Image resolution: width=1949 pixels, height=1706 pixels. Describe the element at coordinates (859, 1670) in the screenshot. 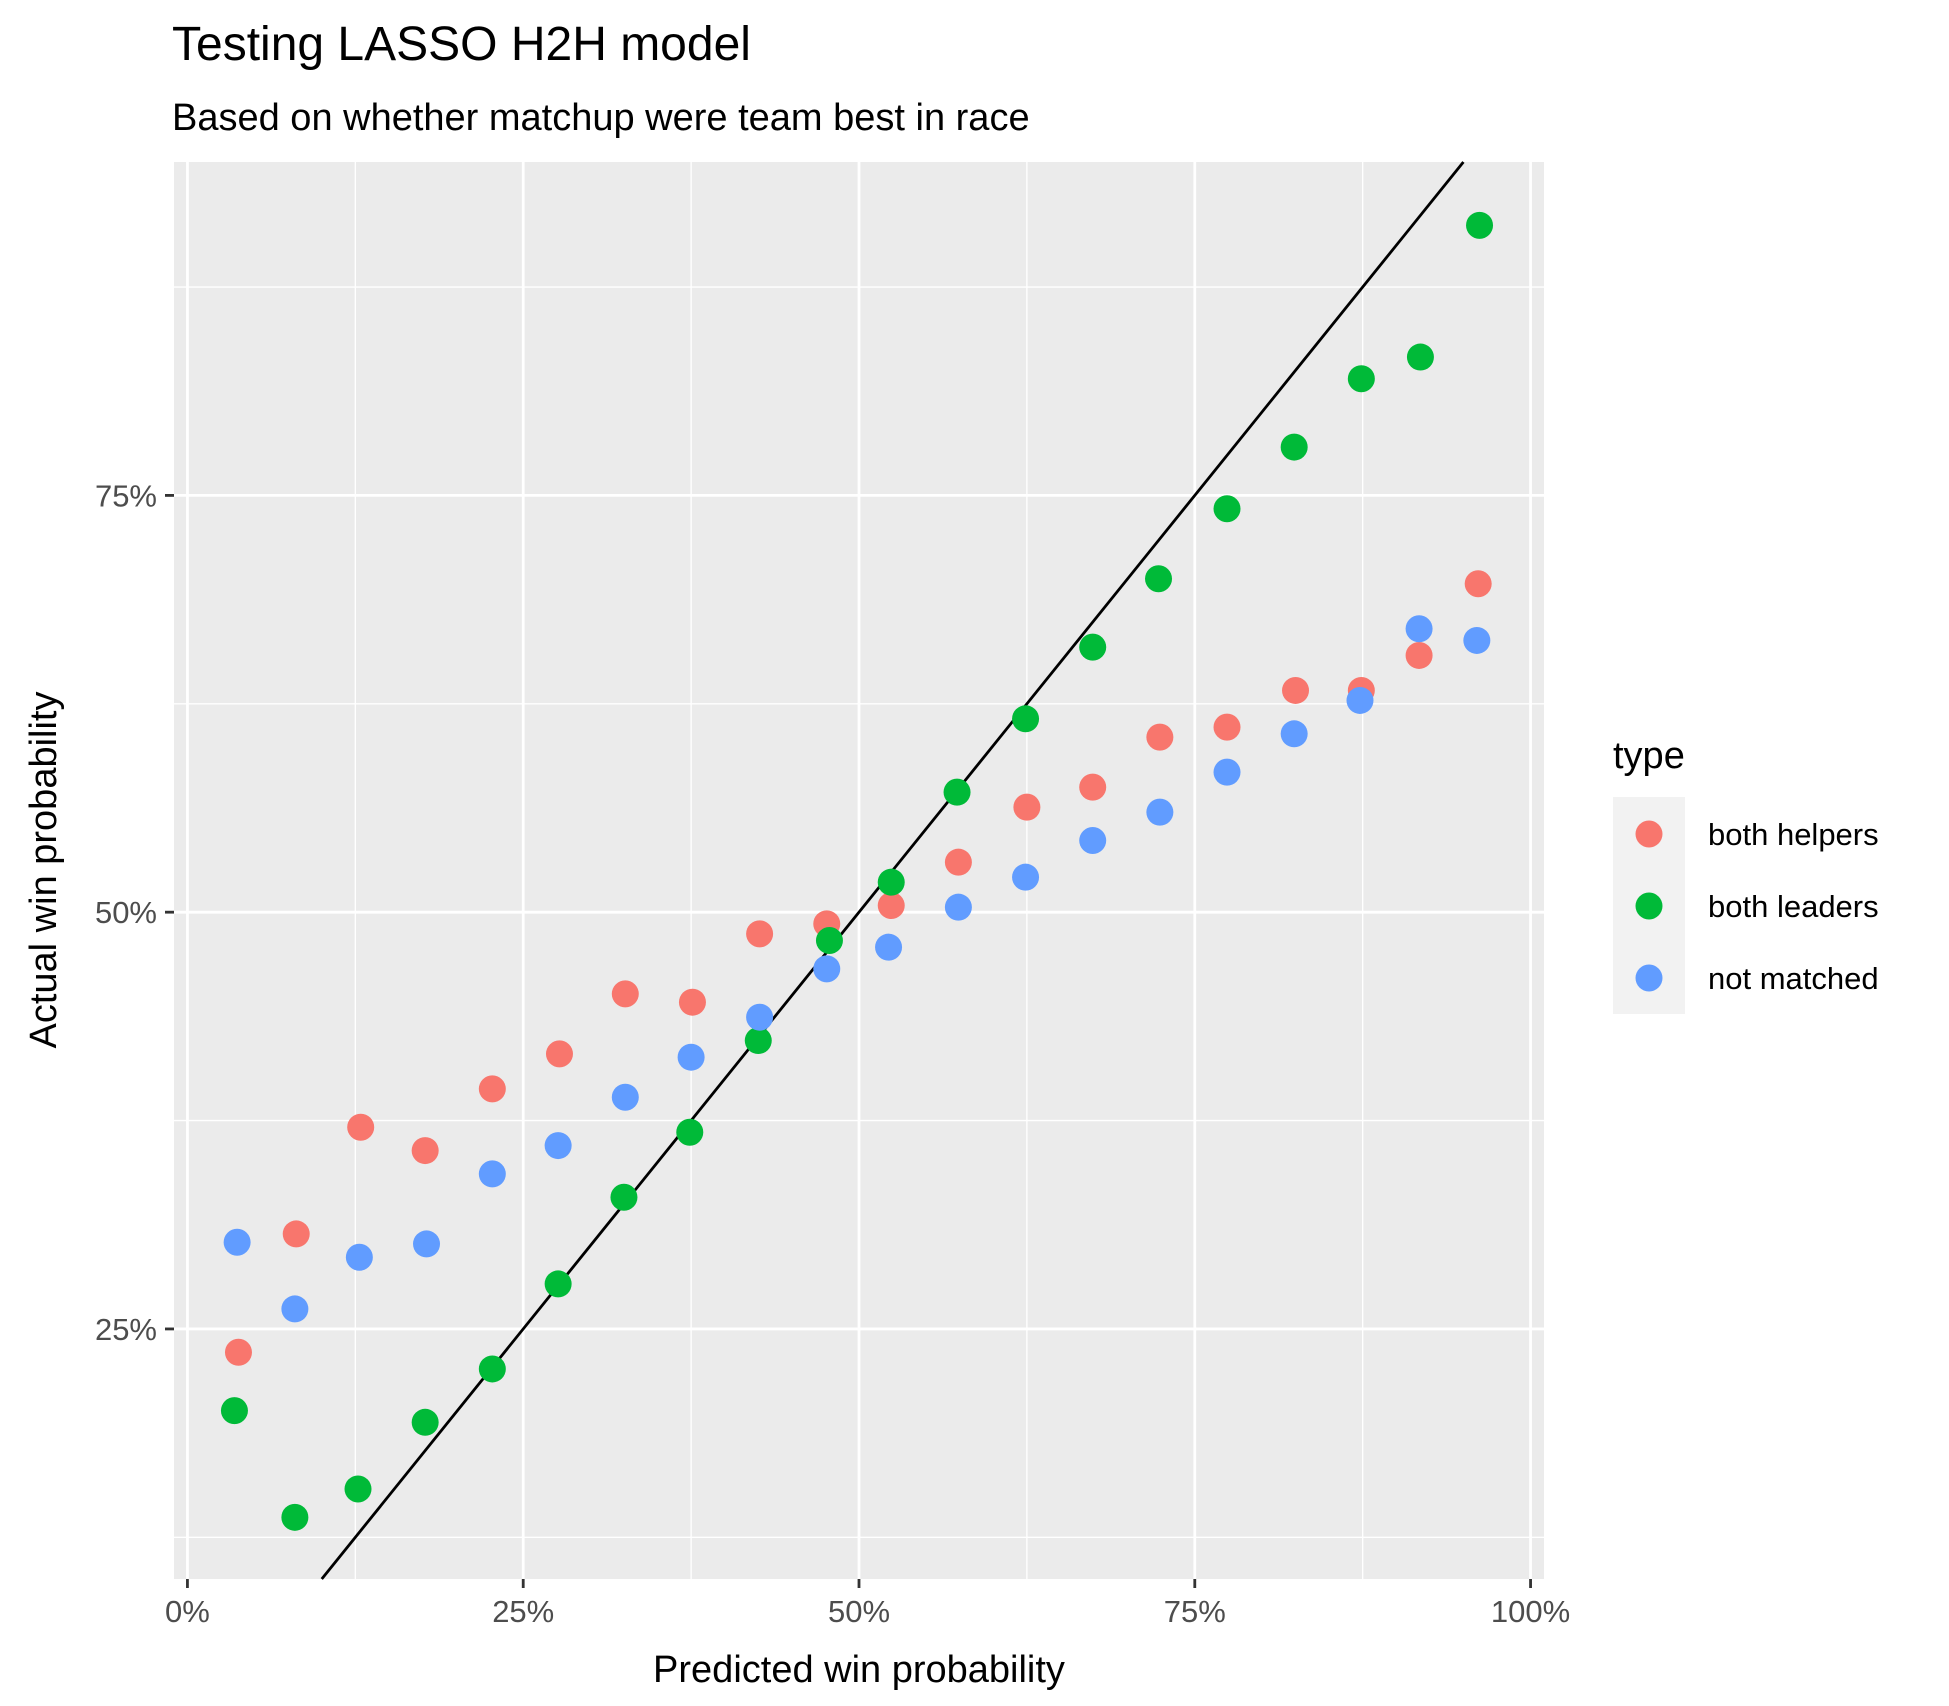

I see `x-axis-title: Predicted win probability` at that location.